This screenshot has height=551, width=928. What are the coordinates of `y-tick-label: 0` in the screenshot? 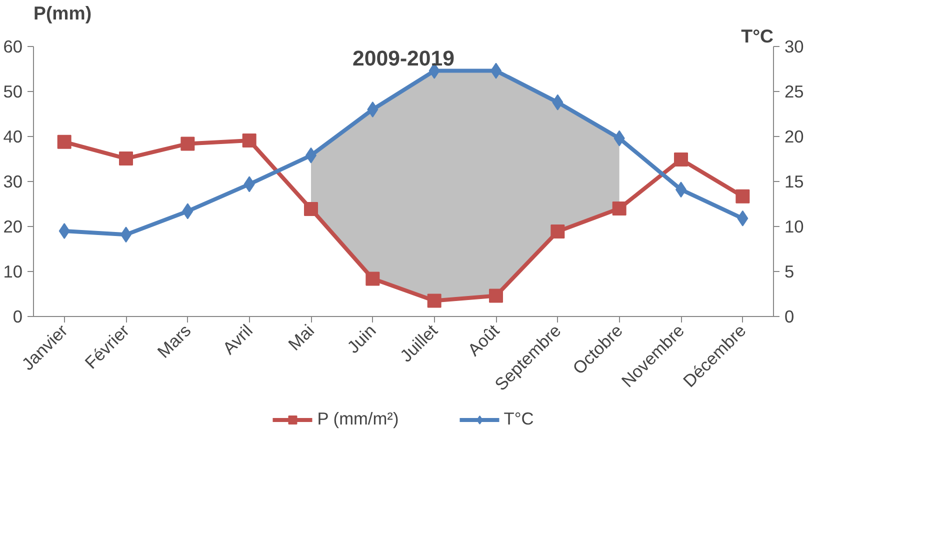 It's located at (17, 316).